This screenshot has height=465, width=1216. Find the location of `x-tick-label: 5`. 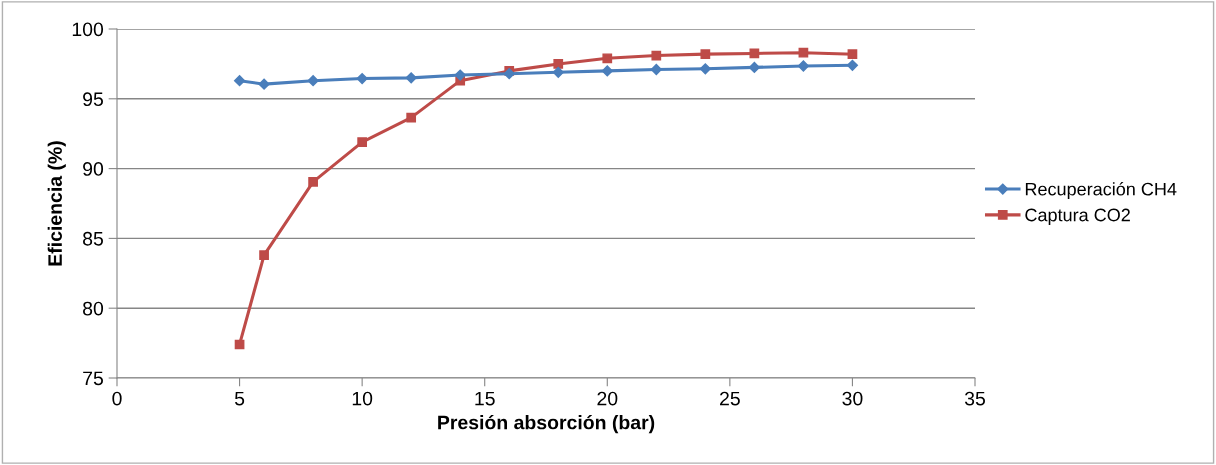

x-tick-label: 5 is located at coordinates (239, 398).